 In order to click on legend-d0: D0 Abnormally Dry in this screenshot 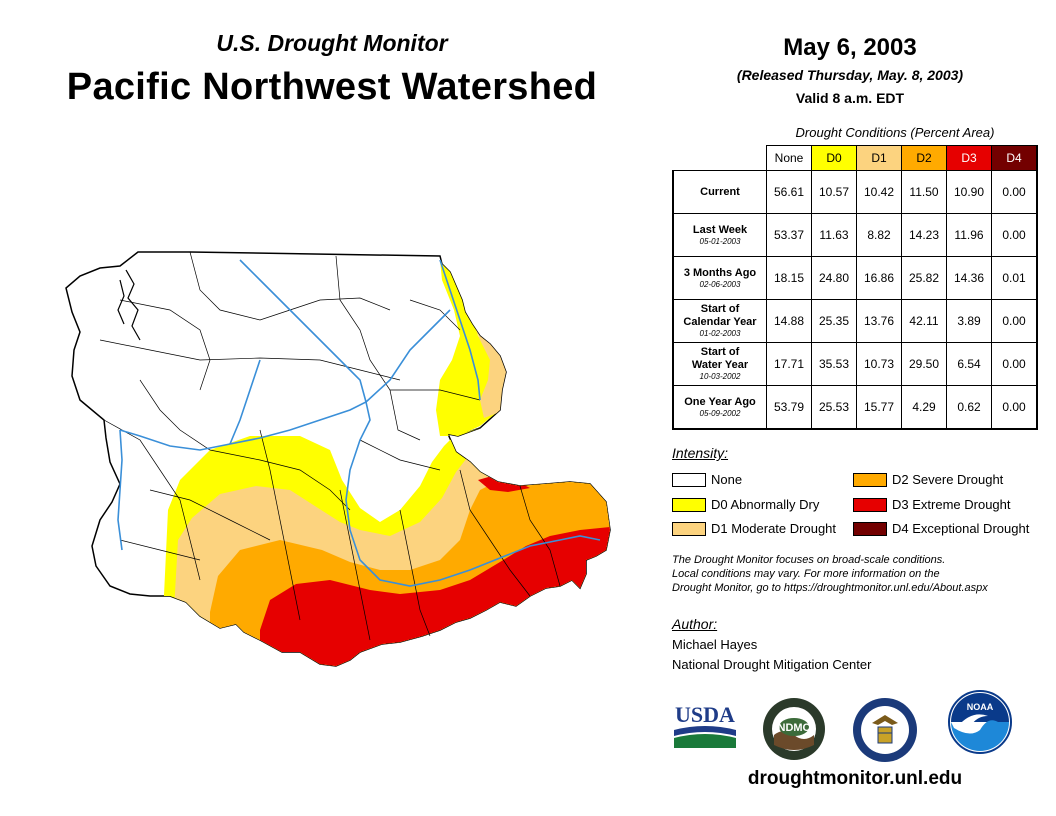, I will do `click(745, 504)`.